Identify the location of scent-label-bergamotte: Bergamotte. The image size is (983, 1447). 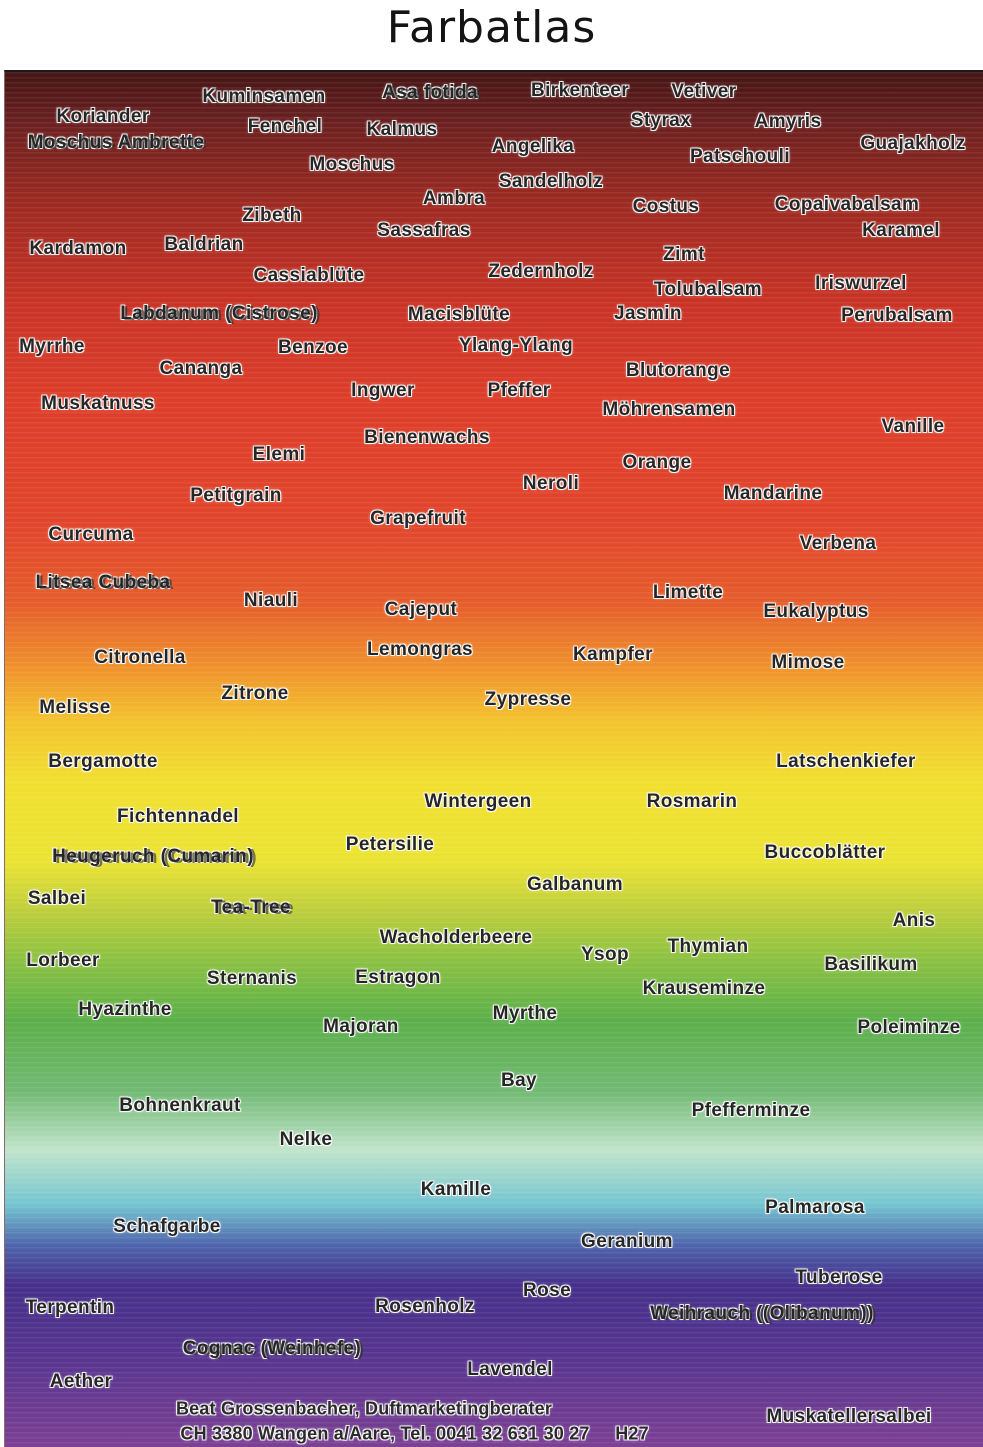
(103, 761).